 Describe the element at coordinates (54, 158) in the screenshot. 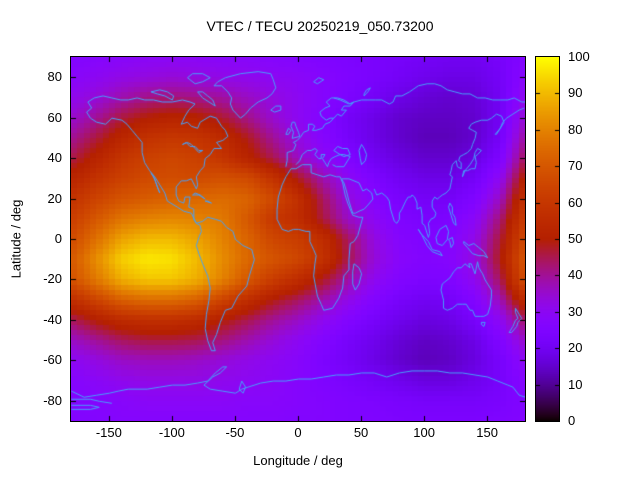

I see `y-tick-40: 40` at that location.